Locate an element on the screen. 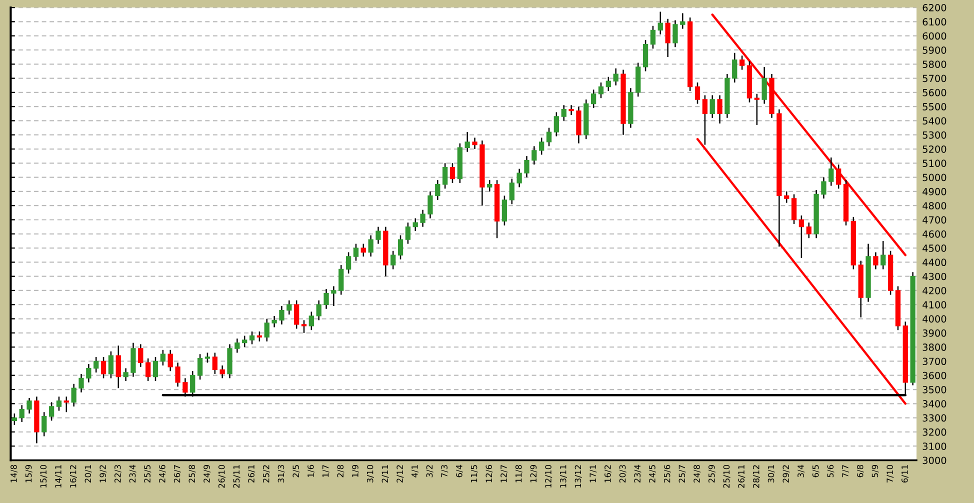 This screenshot has height=503, width=974. x-tick-label: 1/7 is located at coordinates (326, 471).